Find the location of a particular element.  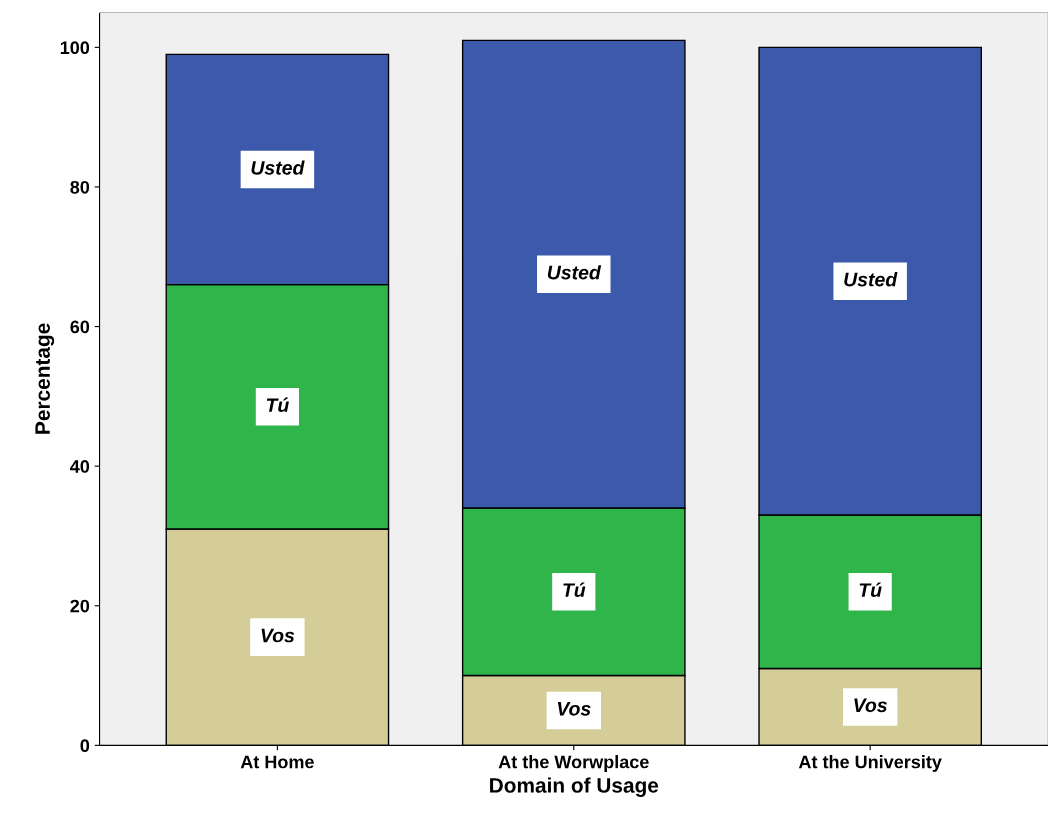

y-tick-label: 100 is located at coordinates (75, 48).